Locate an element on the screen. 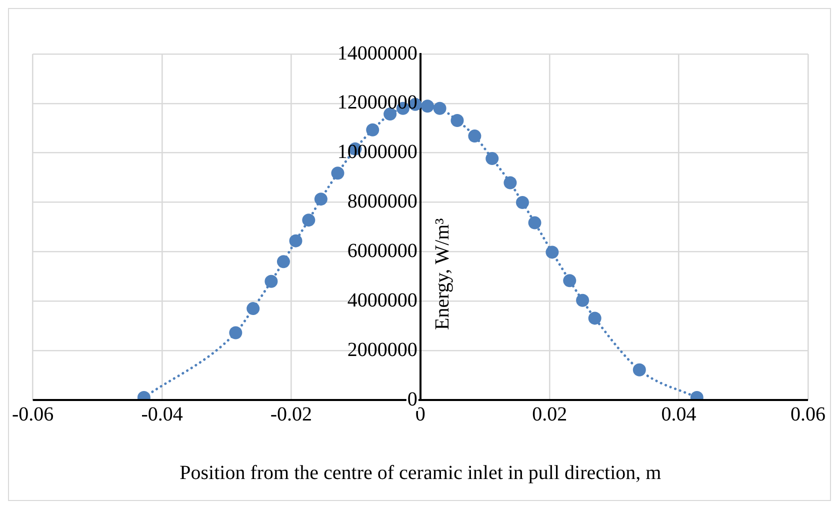 The image size is (839, 509). x-tick-label: 0.02 is located at coordinates (550, 414).